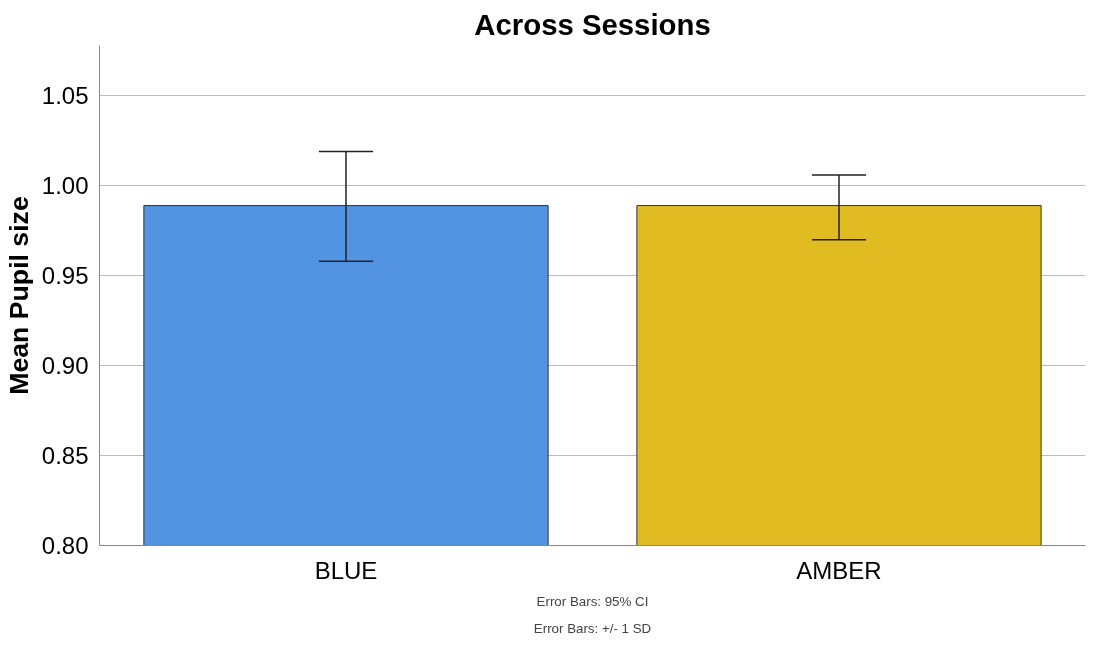  Describe the element at coordinates (65, 186) in the screenshot. I see `y-tick-label: 1.00` at that location.